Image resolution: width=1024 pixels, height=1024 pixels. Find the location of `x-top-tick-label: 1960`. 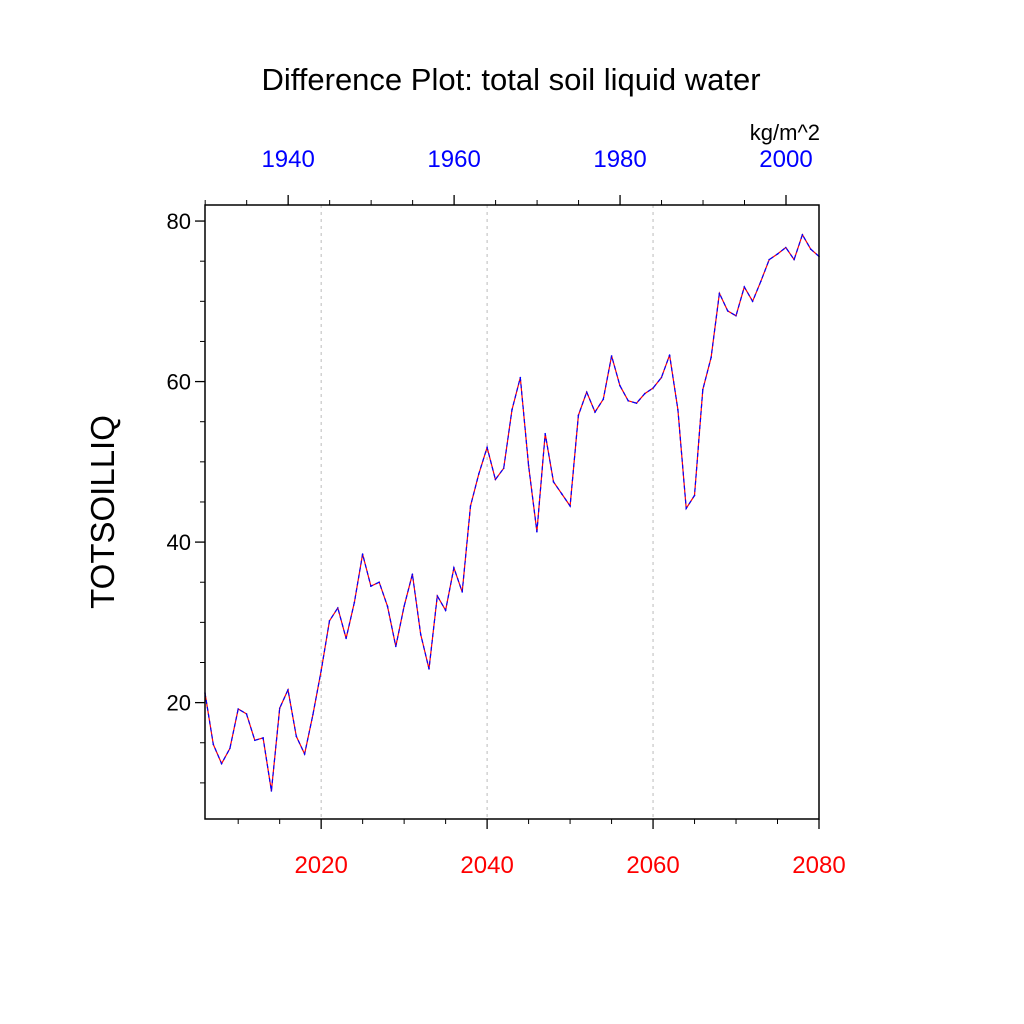

x-top-tick-label: 1960 is located at coordinates (453, 159).